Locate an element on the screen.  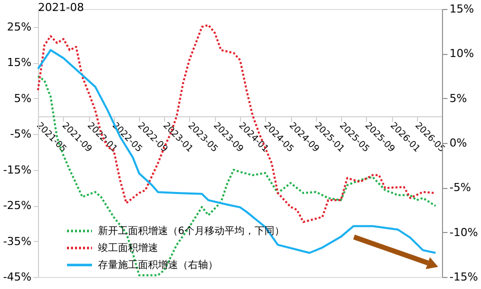
y-tick-label: 25% is located at coordinates (19, 27).